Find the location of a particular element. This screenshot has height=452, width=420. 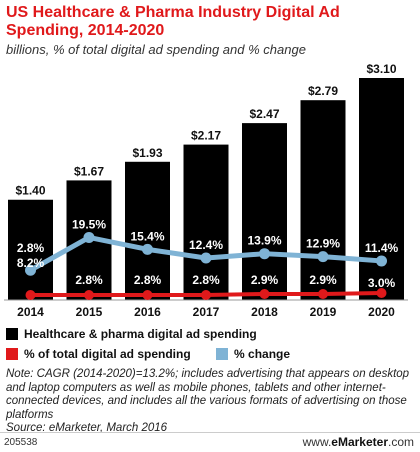

bar-label-2020: $3.10 is located at coordinates (381, 69).